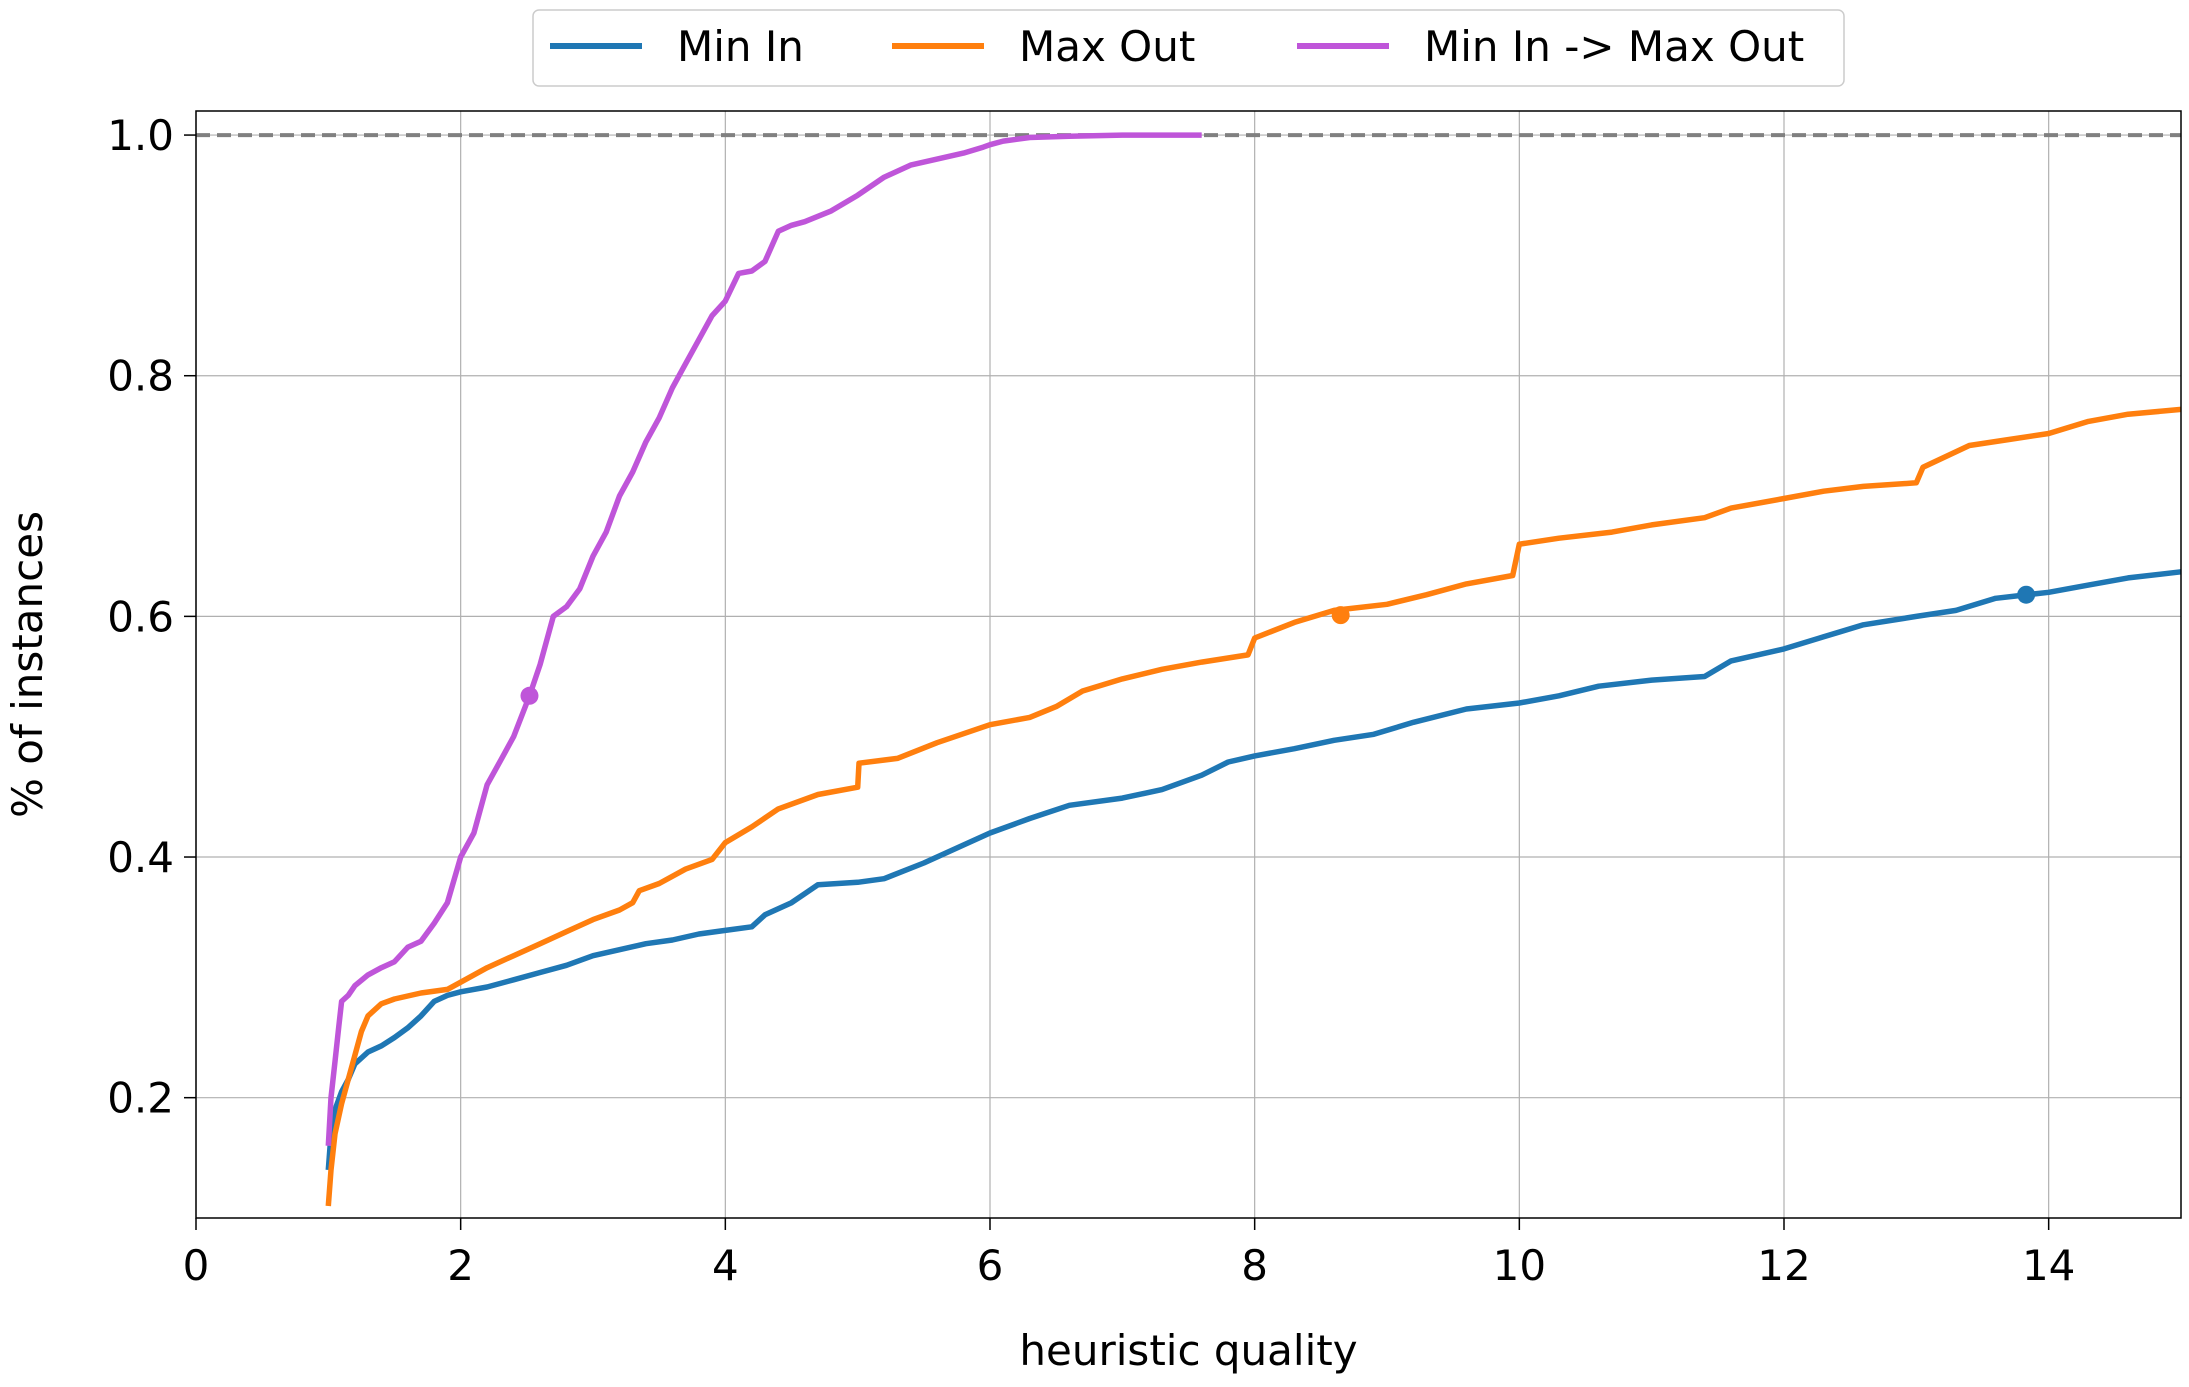 Image resolution: width=2189 pixels, height=1387 pixels. I want to click on legend-box, so click(1188, 48).